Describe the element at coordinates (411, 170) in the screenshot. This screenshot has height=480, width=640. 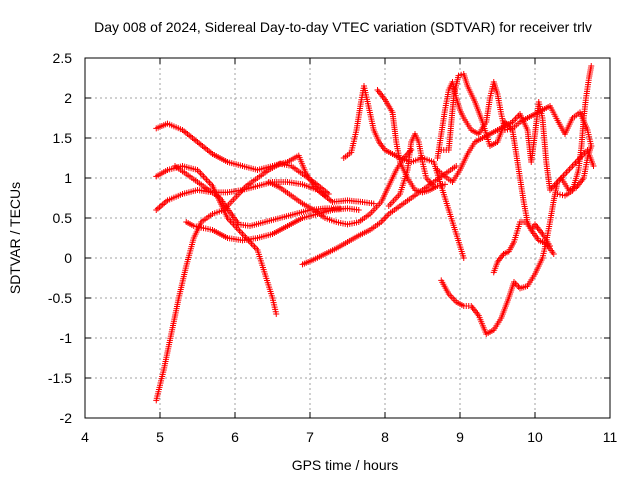
I see `series-track-k` at that location.